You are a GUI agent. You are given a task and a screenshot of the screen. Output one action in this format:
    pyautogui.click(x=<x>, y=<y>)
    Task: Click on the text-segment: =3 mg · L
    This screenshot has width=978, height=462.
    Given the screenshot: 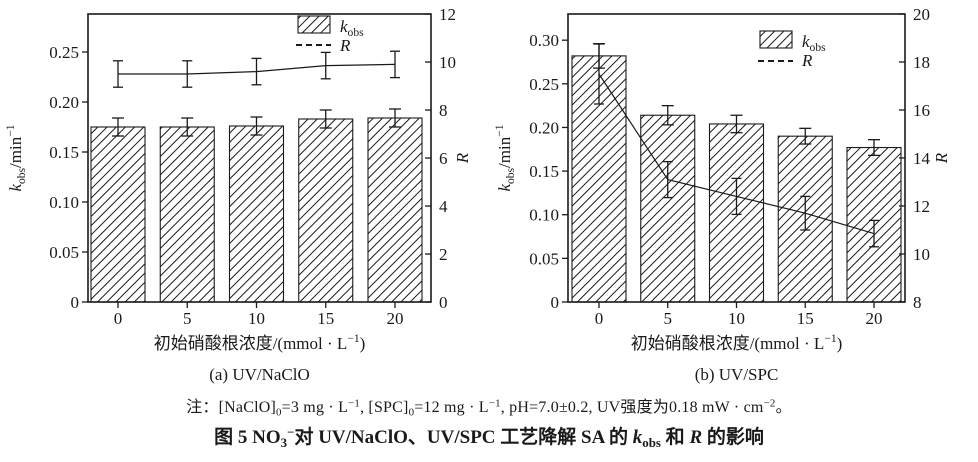 What is the action you would take?
    pyautogui.click(x=315, y=407)
    